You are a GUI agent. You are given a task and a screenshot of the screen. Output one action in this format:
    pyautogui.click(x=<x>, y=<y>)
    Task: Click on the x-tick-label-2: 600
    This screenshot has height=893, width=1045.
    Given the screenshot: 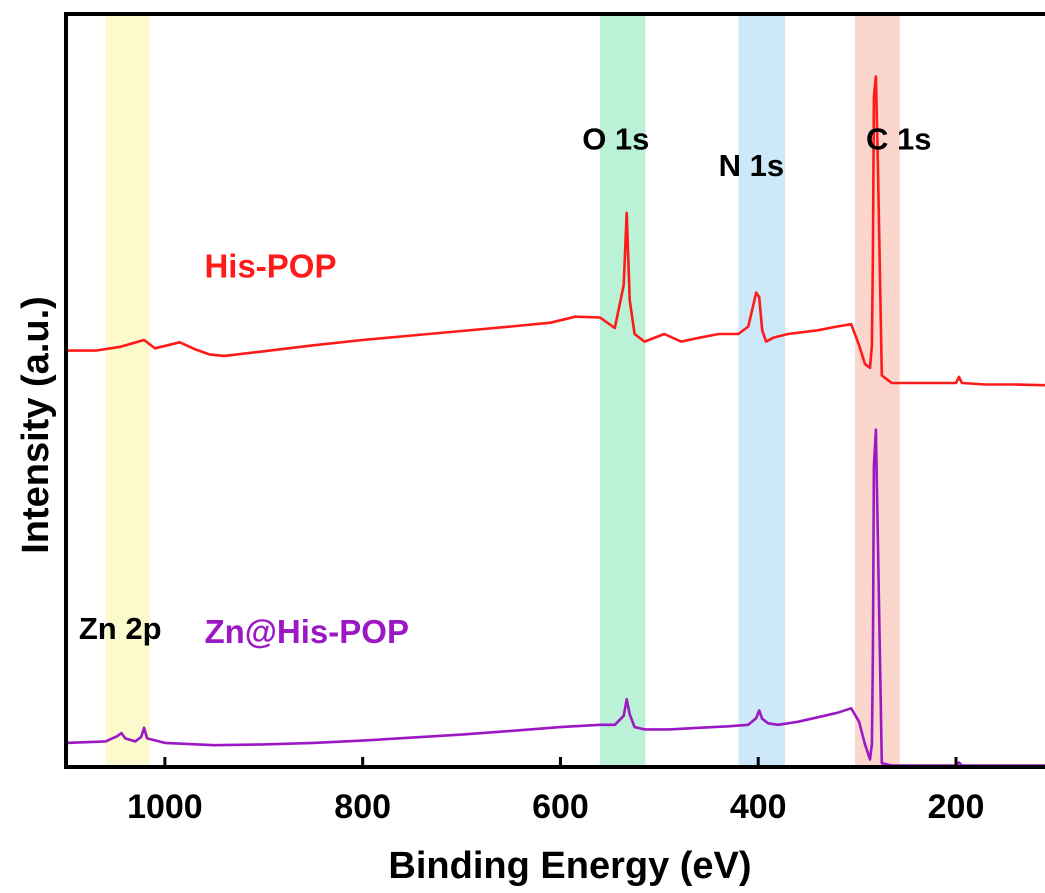 What is the action you would take?
    pyautogui.click(x=560, y=807)
    